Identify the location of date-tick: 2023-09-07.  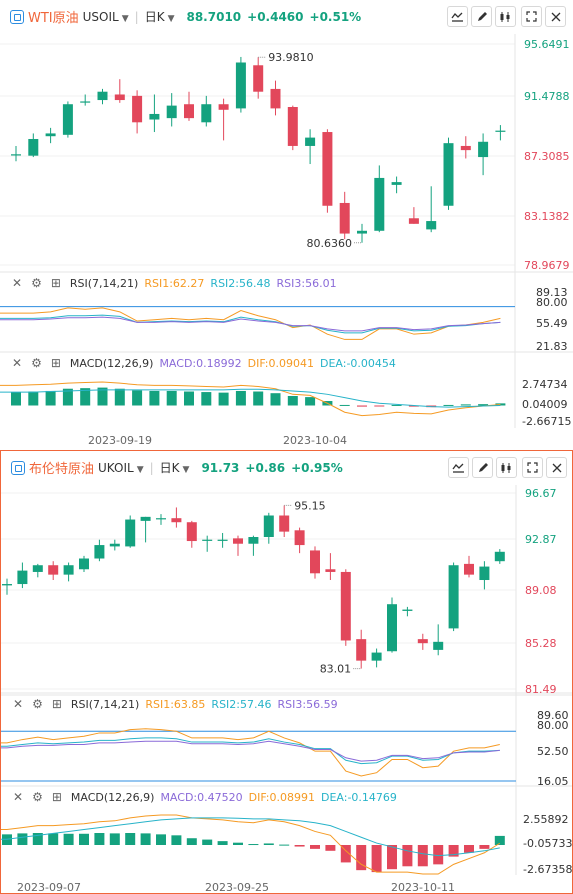
(49, 887).